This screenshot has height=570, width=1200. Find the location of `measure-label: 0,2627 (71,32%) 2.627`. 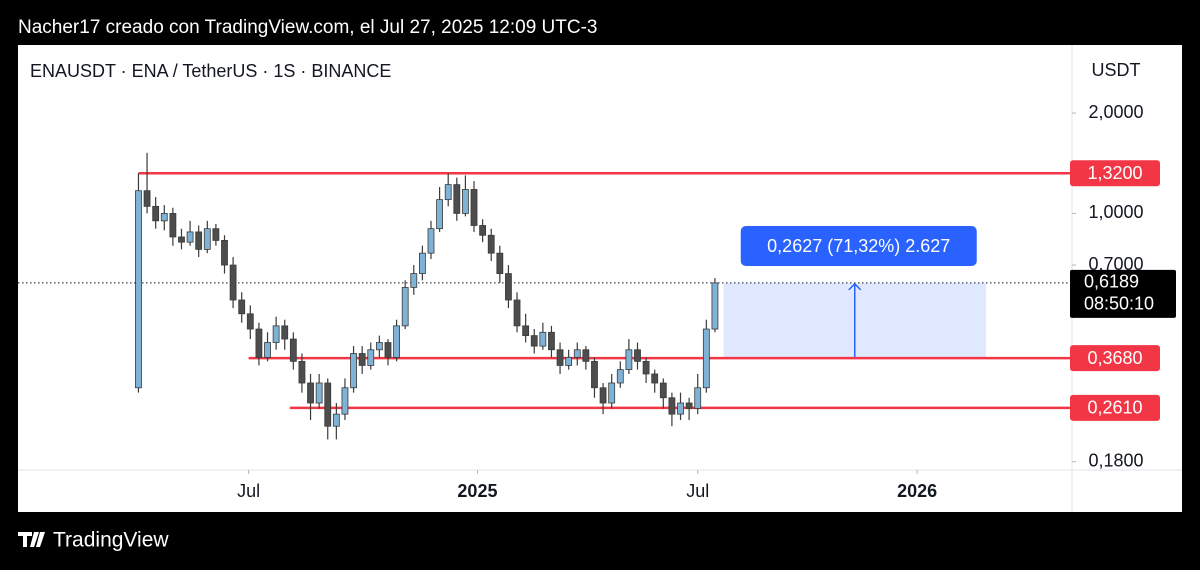

measure-label: 0,2627 (71,32%) 2.627 is located at coordinates (858, 246).